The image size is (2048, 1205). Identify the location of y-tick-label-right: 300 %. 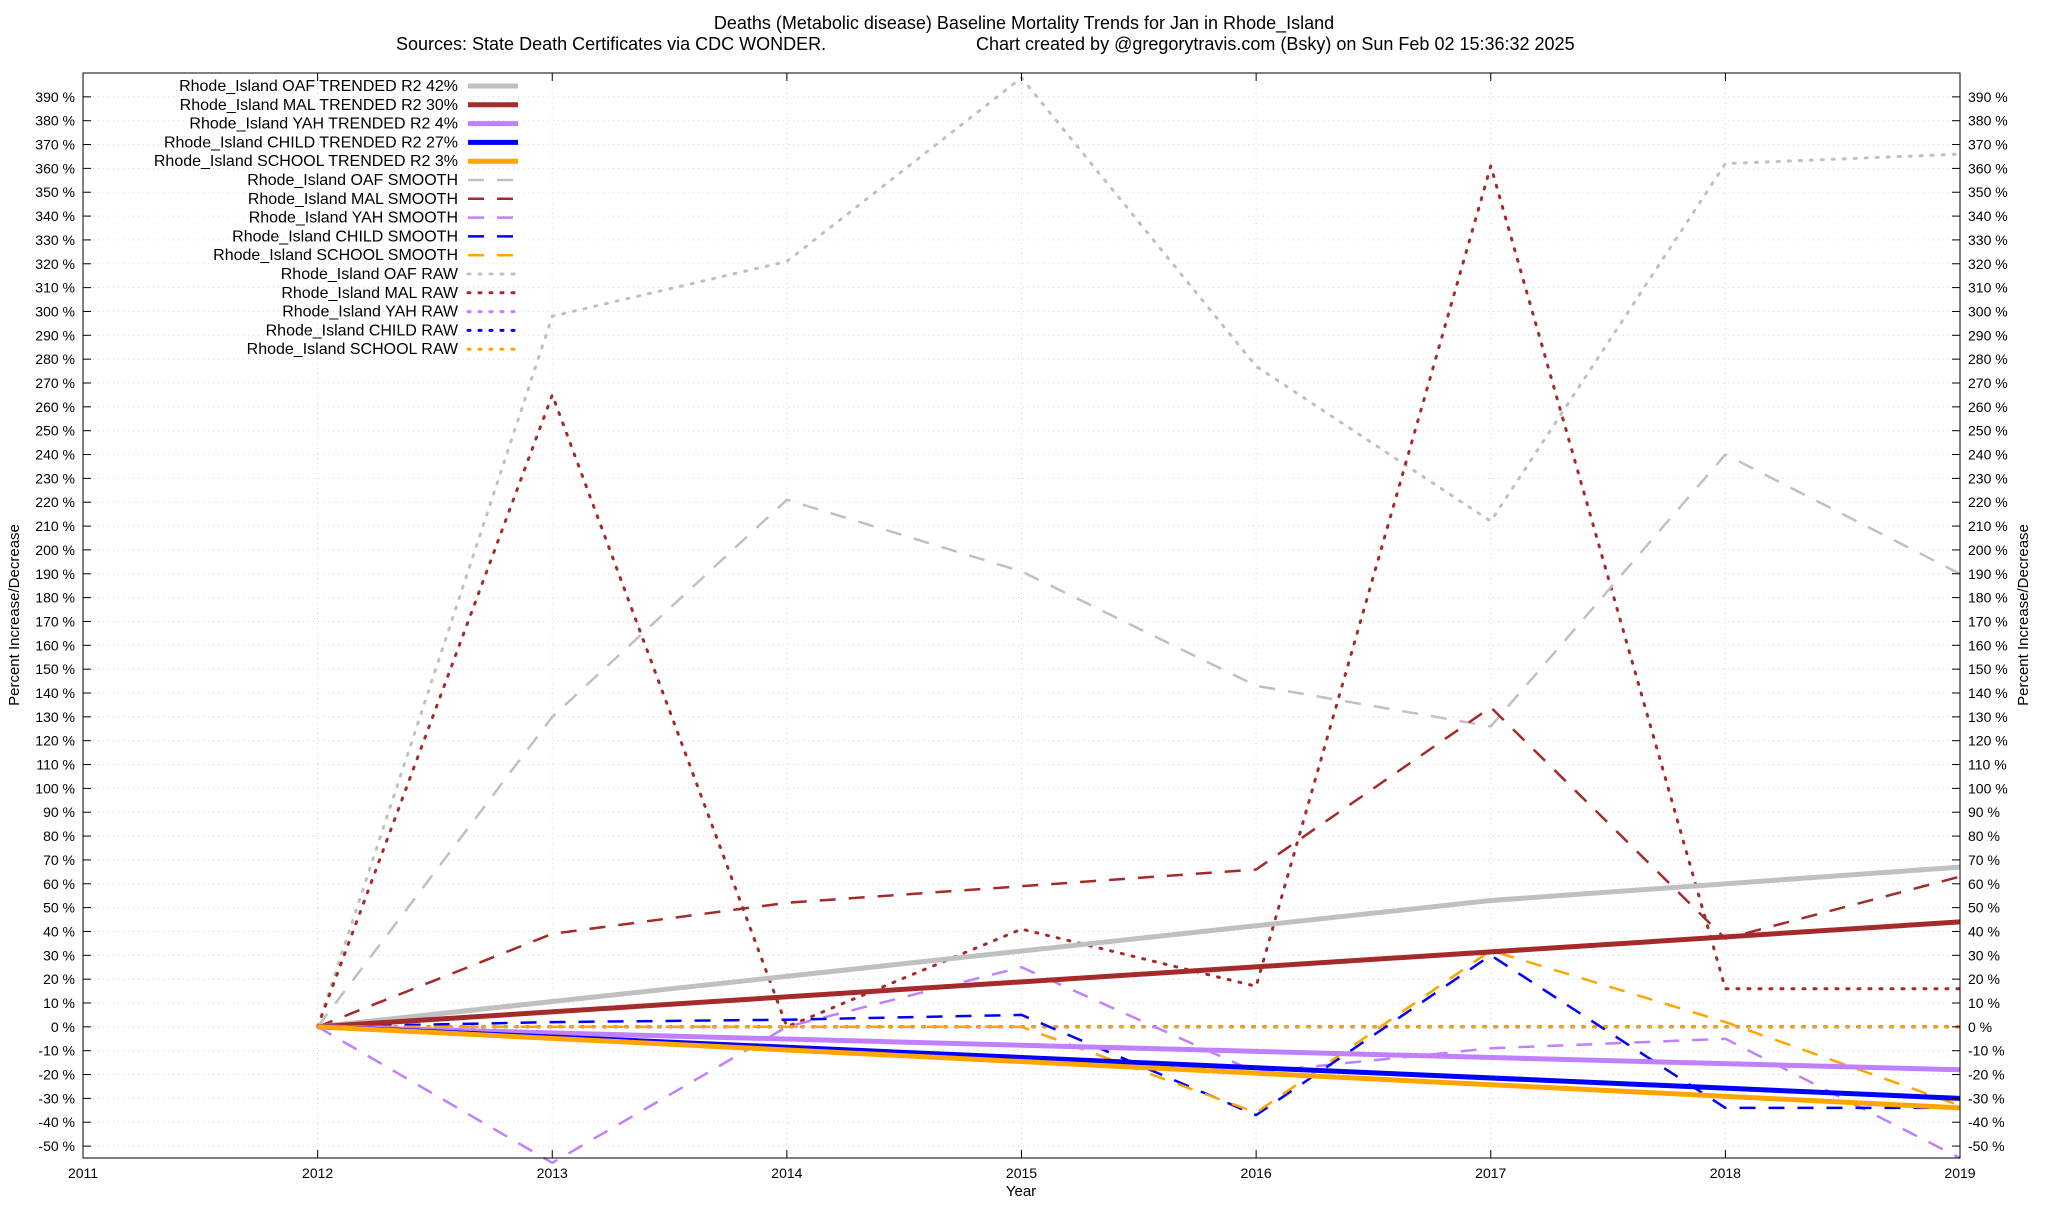
(1988, 311).